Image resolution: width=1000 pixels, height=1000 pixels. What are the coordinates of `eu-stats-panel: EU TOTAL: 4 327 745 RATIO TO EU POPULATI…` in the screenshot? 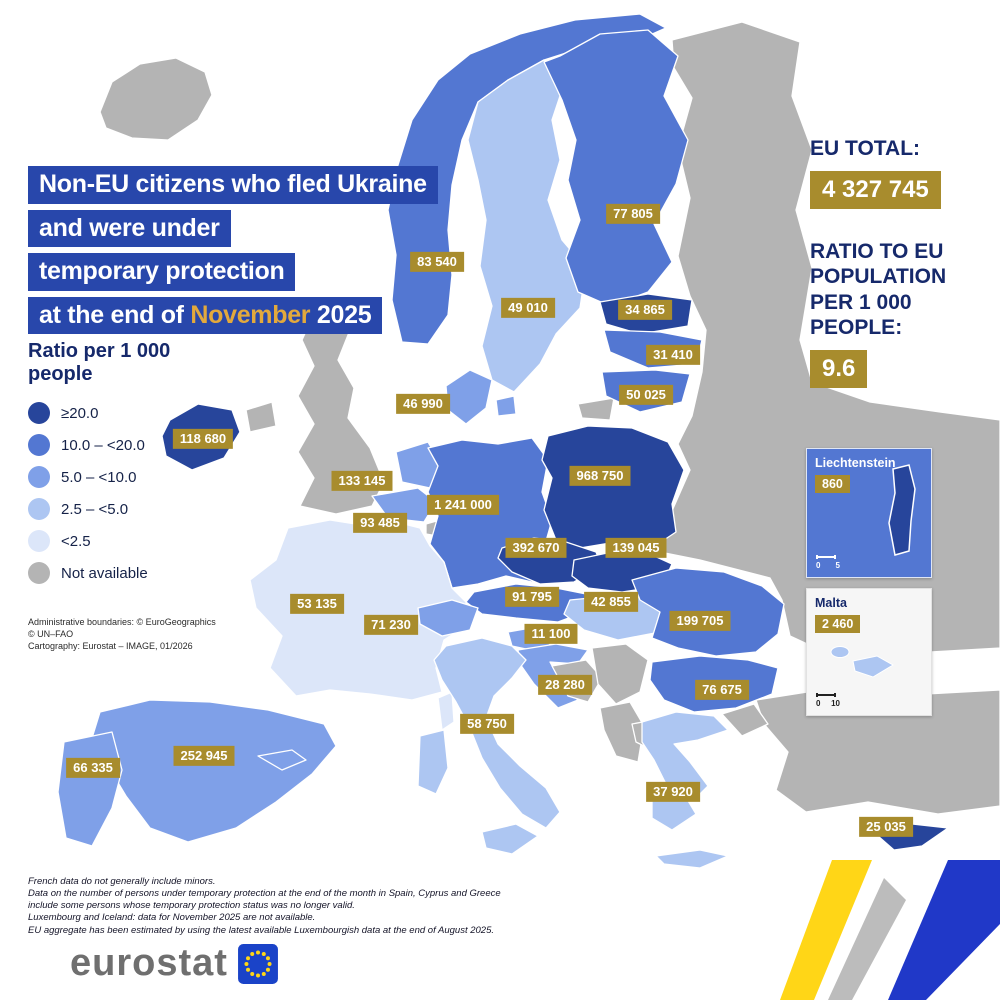 It's located at (905, 262).